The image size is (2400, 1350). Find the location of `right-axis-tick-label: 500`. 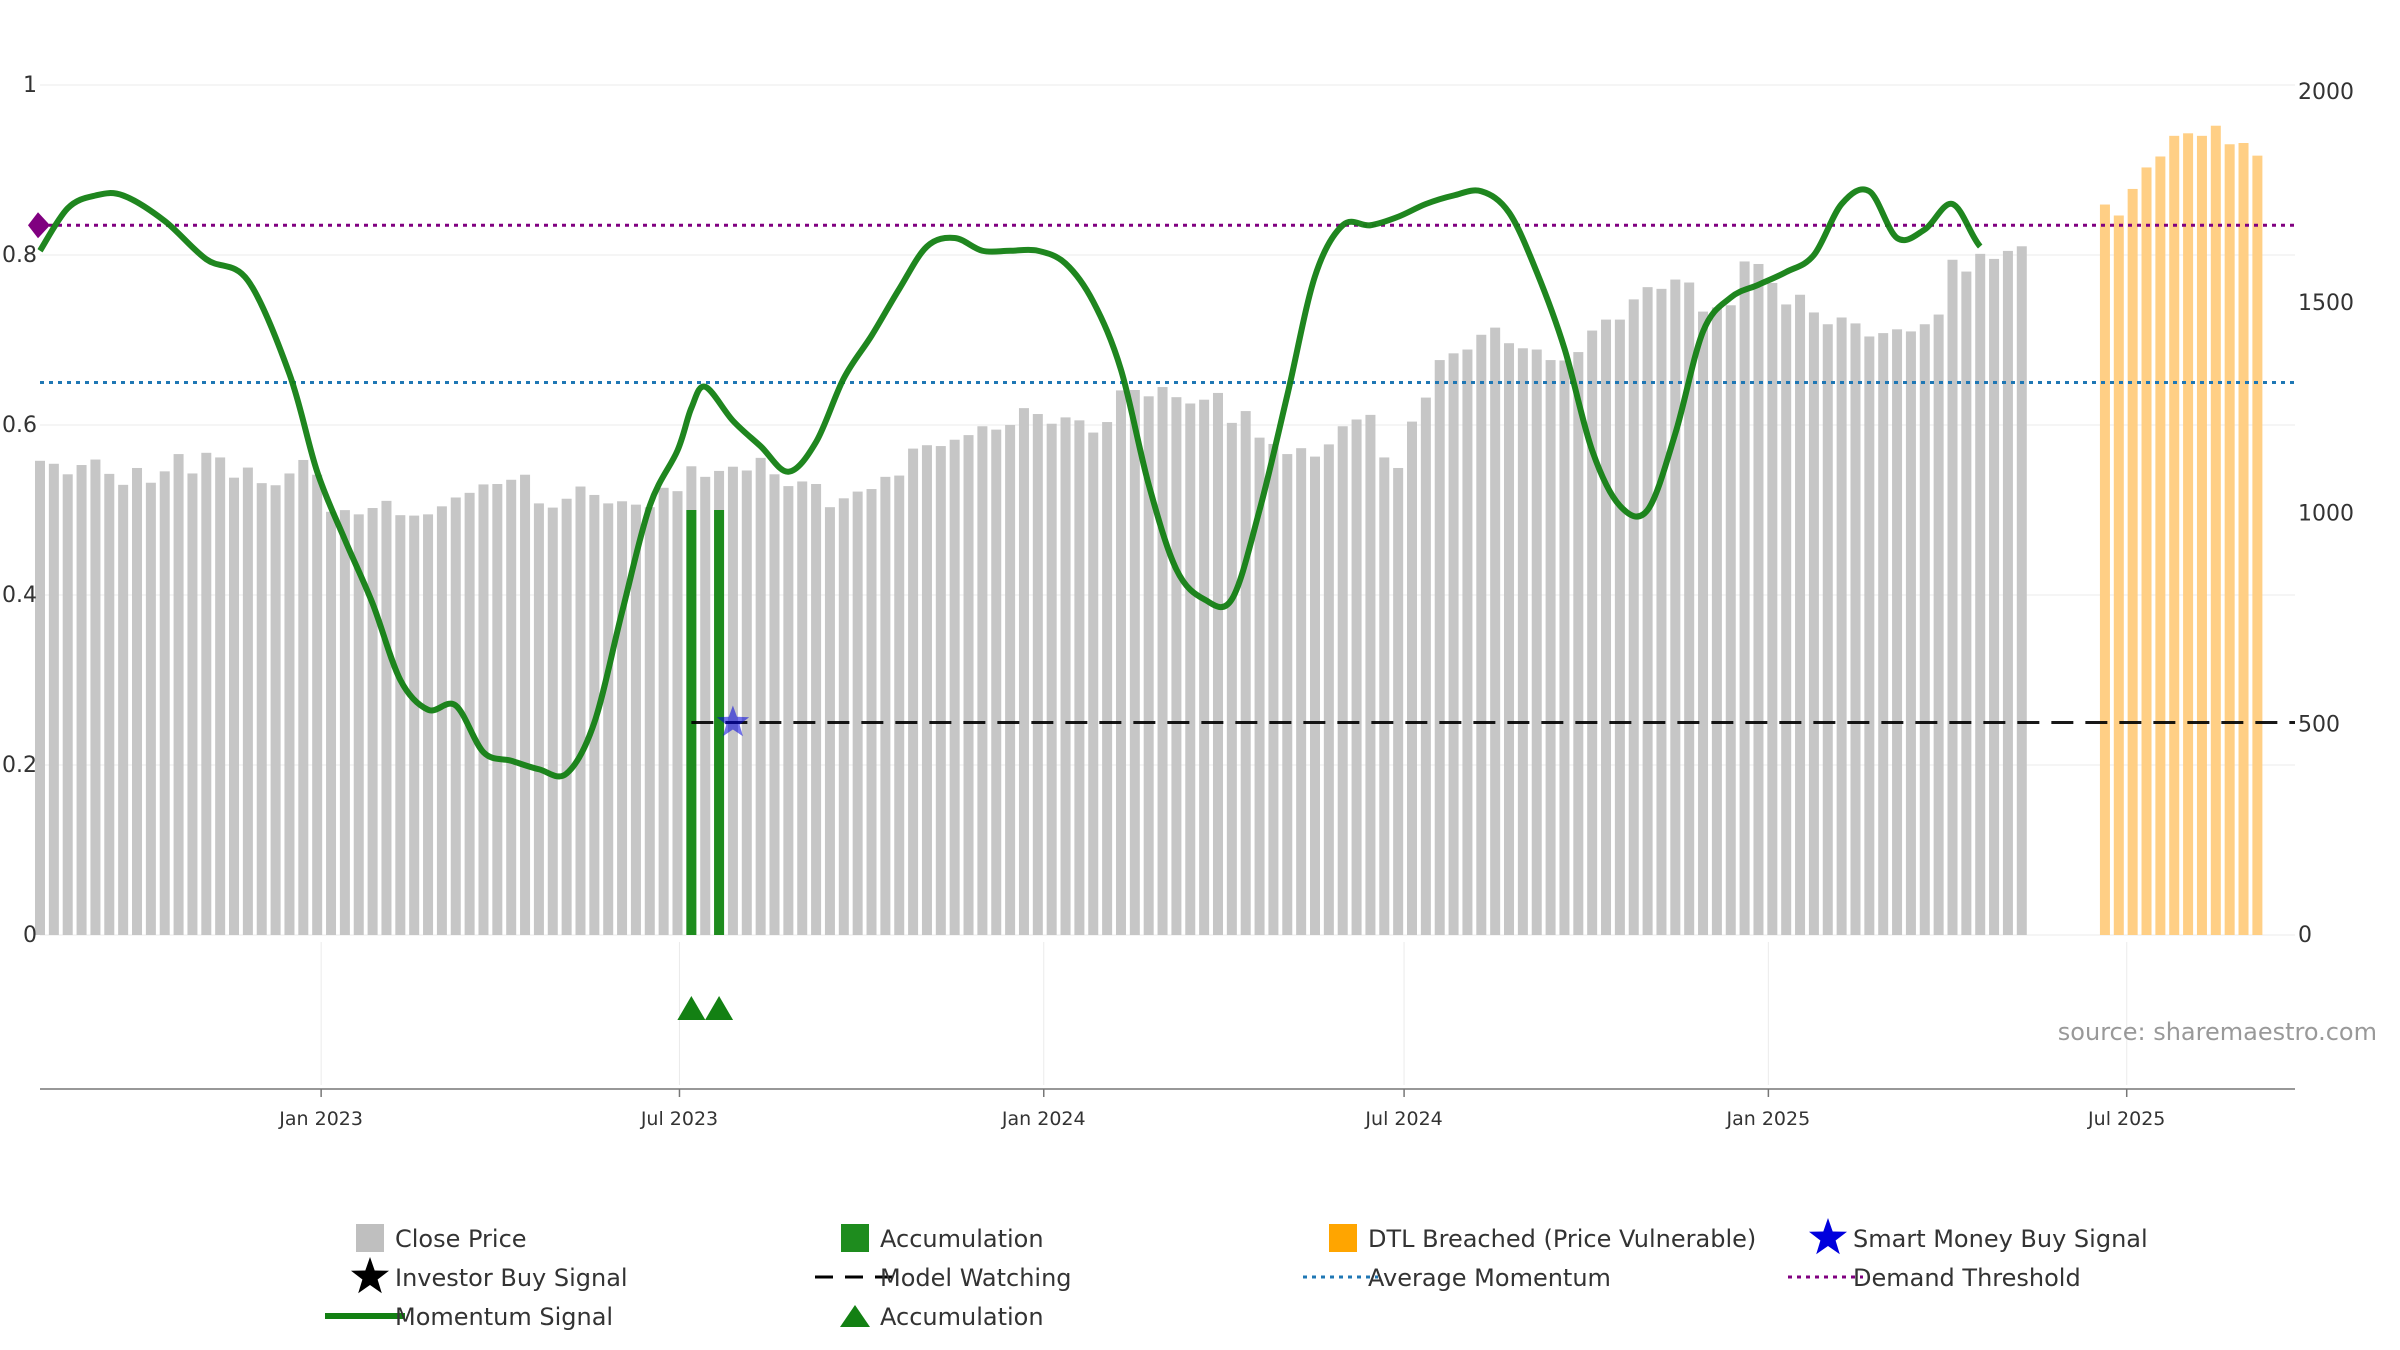

right-axis-tick-label: 500 is located at coordinates (2319, 724).